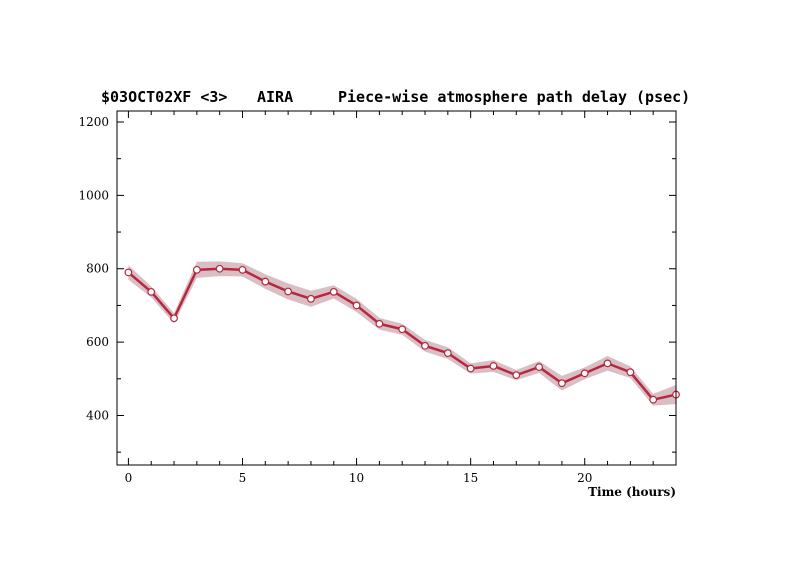 This screenshot has height=577, width=794. I want to click on x-axis-label: Time (hours), so click(632, 492).